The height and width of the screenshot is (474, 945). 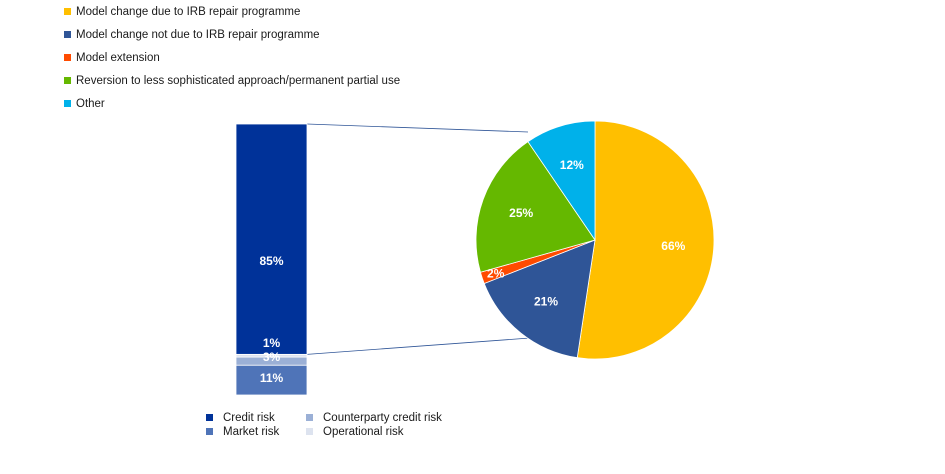 What do you see at coordinates (382, 418) in the screenshot?
I see `bar-legend-label-counterparty-credit-risk: Counterparty credit risk` at bounding box center [382, 418].